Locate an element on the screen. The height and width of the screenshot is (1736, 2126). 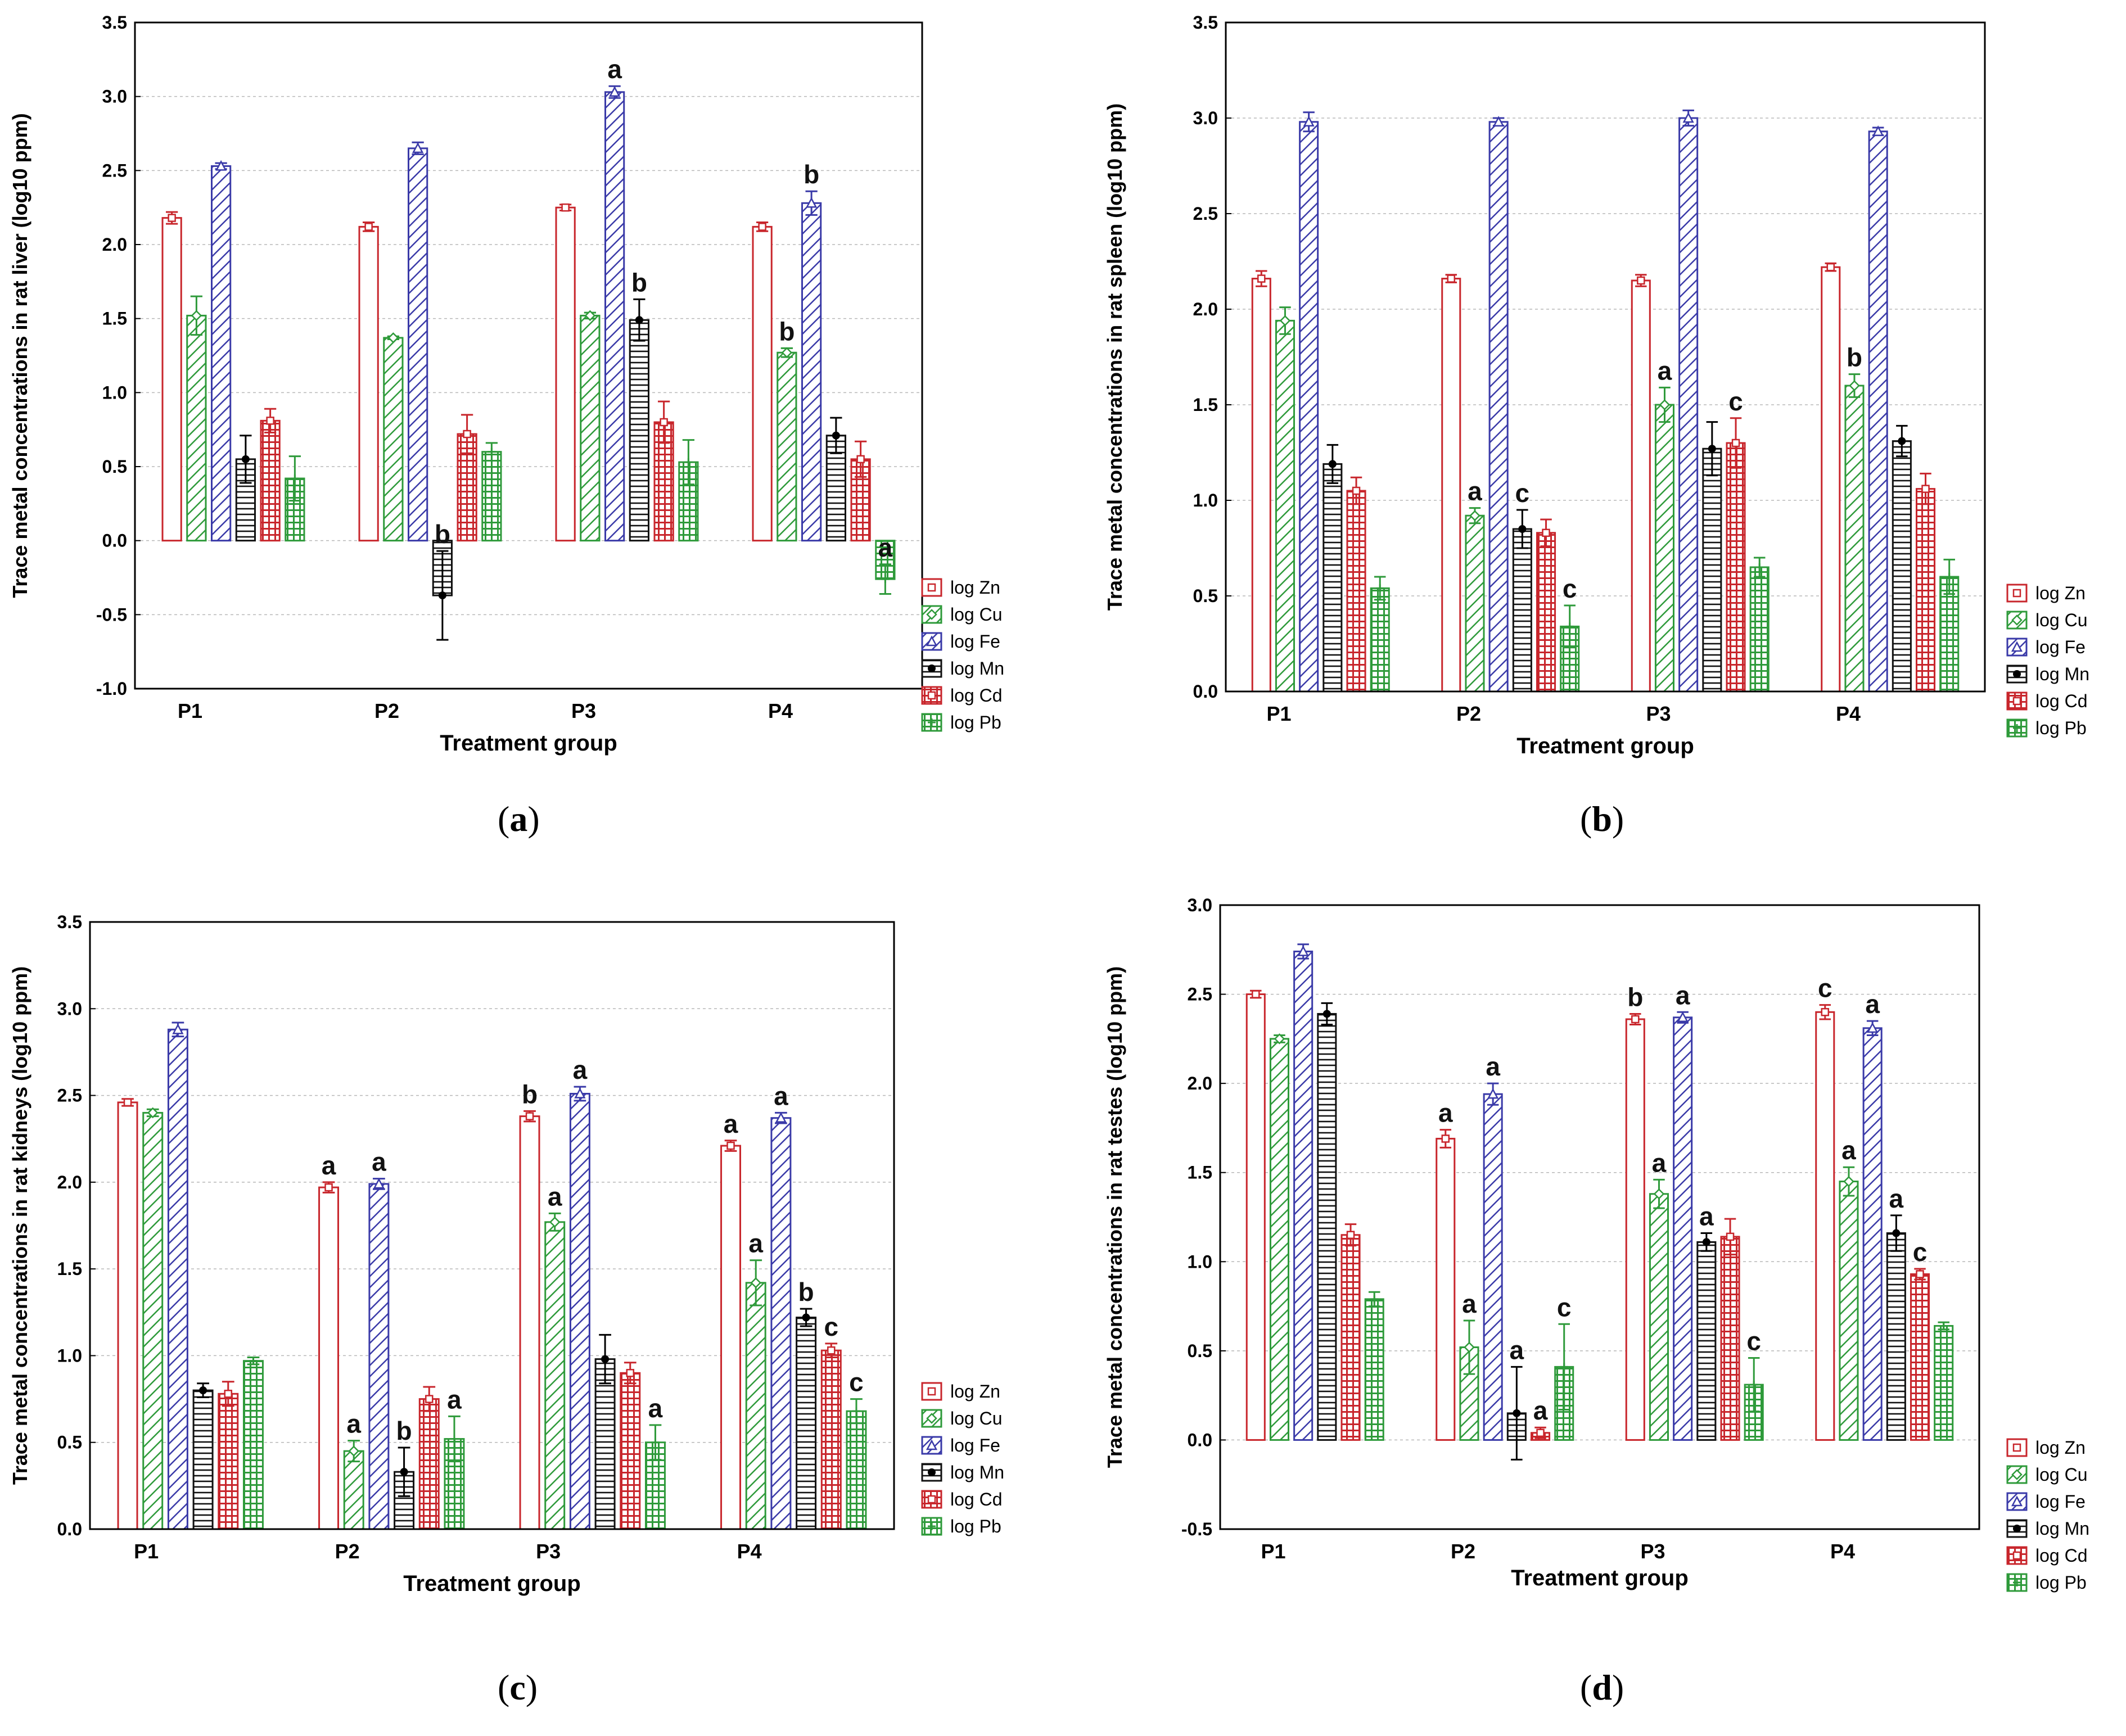
caption-b: (b) is located at coordinates (1602, 819).